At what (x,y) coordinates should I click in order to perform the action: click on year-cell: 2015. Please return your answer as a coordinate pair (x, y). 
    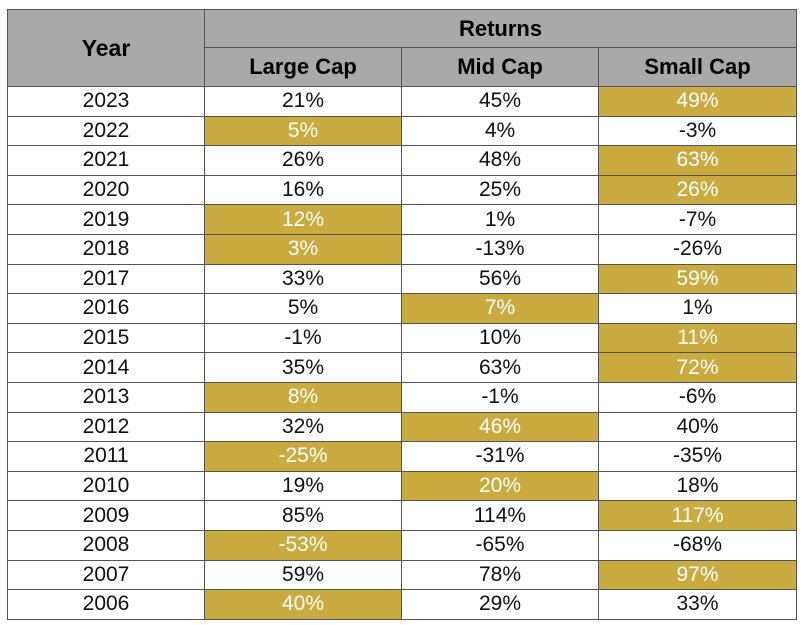
    Looking at the image, I should click on (106, 338).